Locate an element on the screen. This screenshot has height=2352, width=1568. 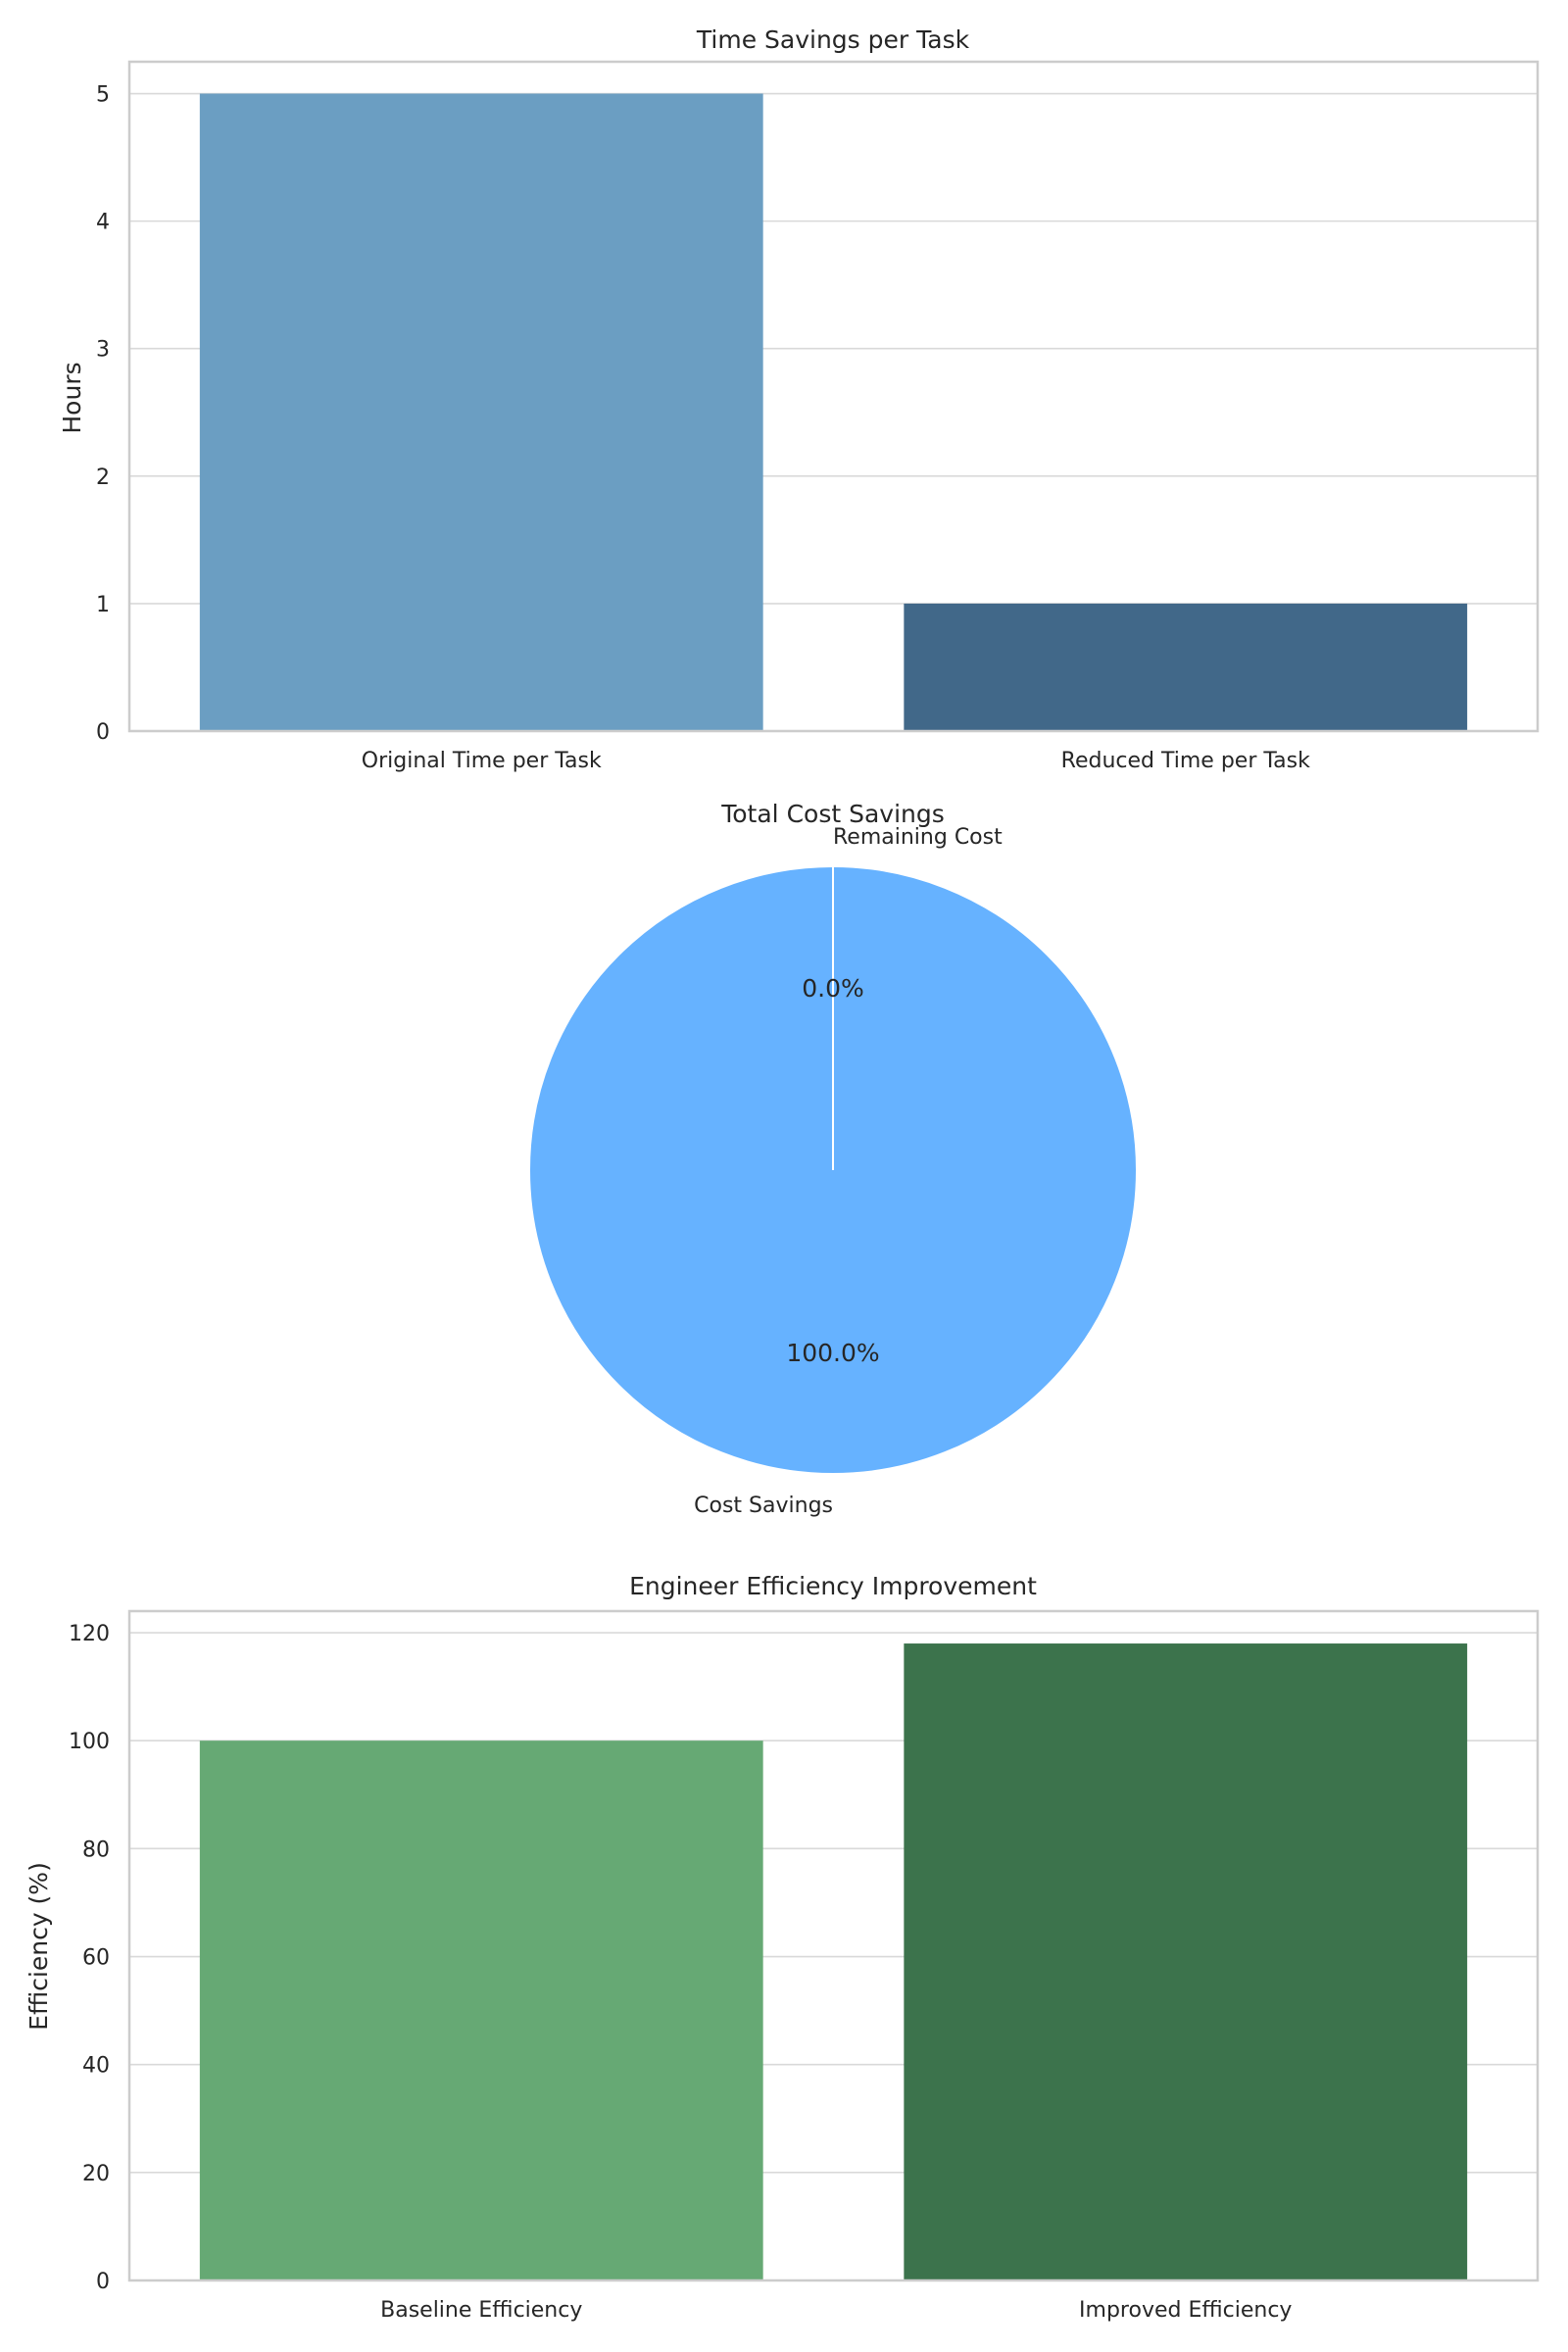
cost-savings-title: Total Cost Savings is located at coordinates (832, 814).